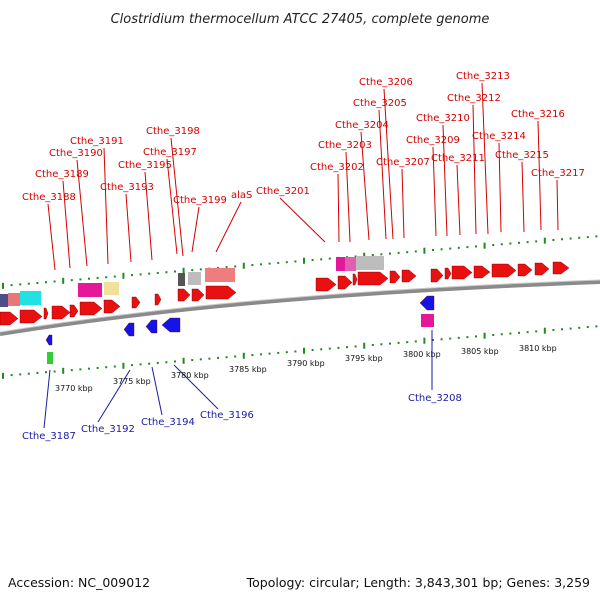 This screenshot has width=600, height=600. I want to click on tick-label: 3775 kbp, so click(132, 381).